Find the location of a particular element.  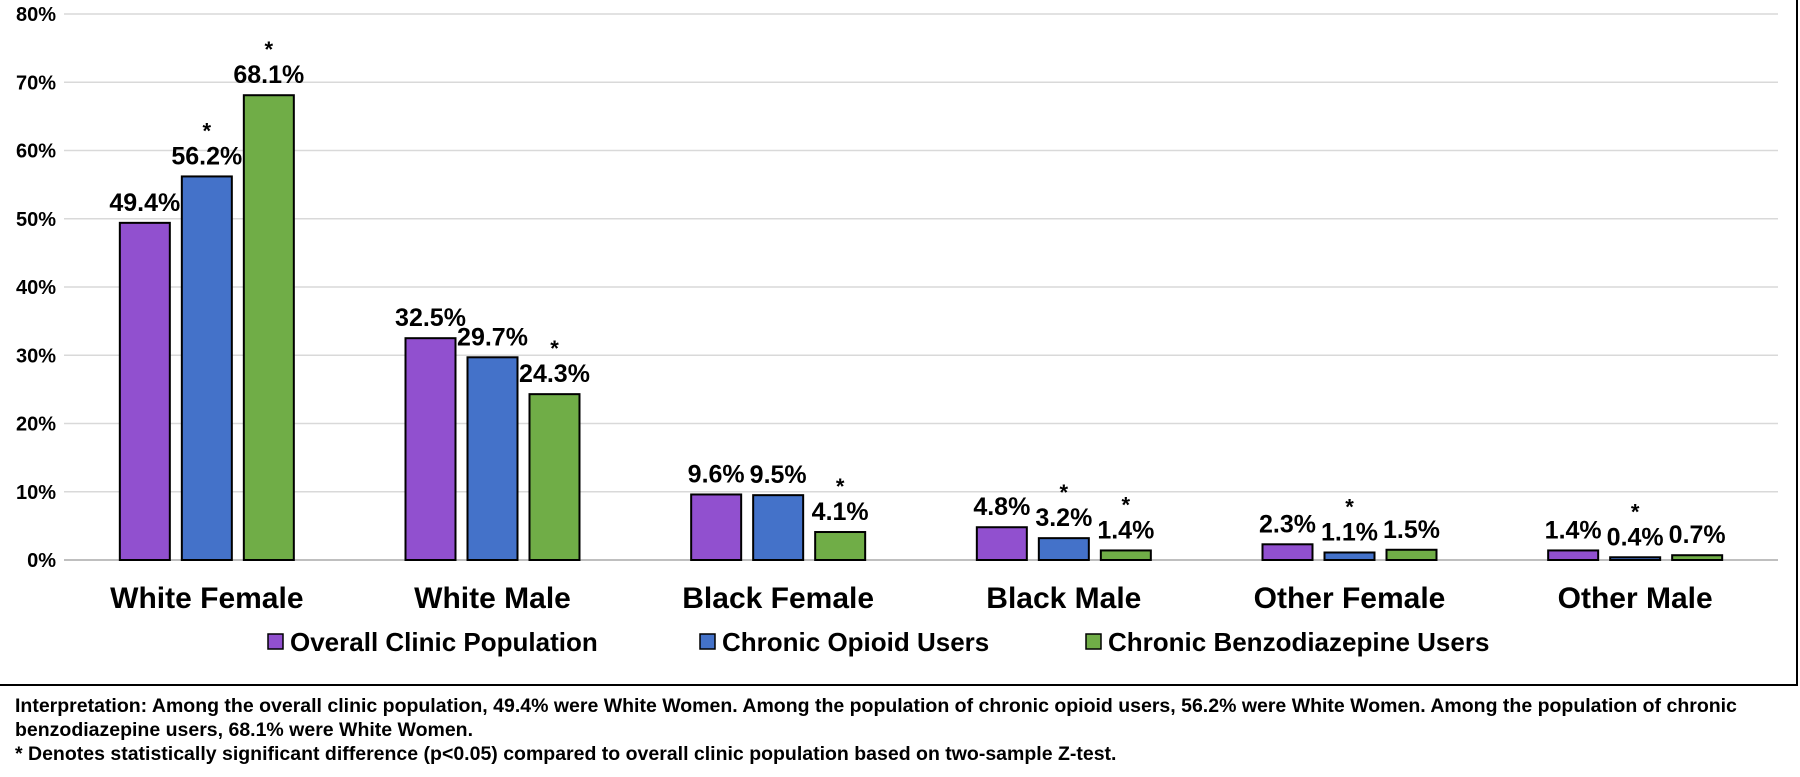

data-label: 3.2% is located at coordinates (1063, 518).